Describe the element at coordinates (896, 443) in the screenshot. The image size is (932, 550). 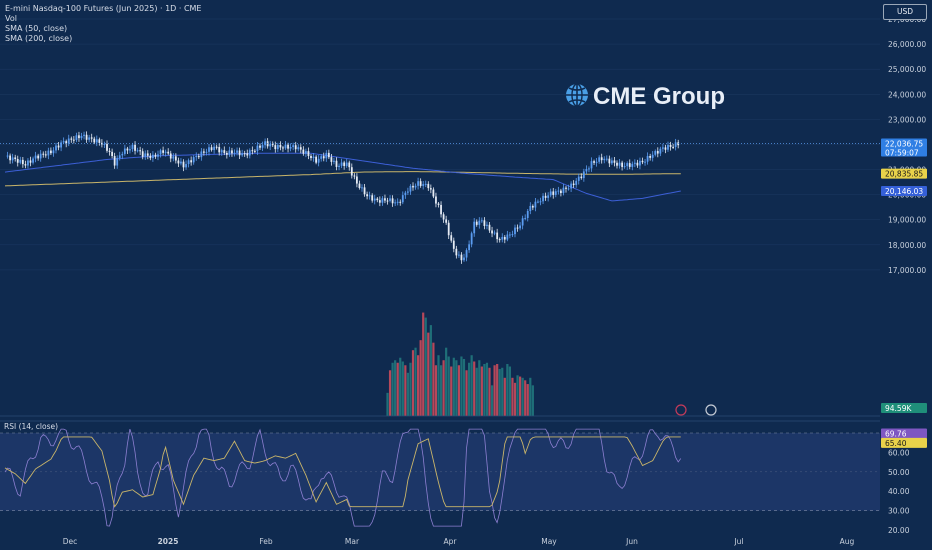
I see `rsi-ma-tag-text: 65.40` at that location.